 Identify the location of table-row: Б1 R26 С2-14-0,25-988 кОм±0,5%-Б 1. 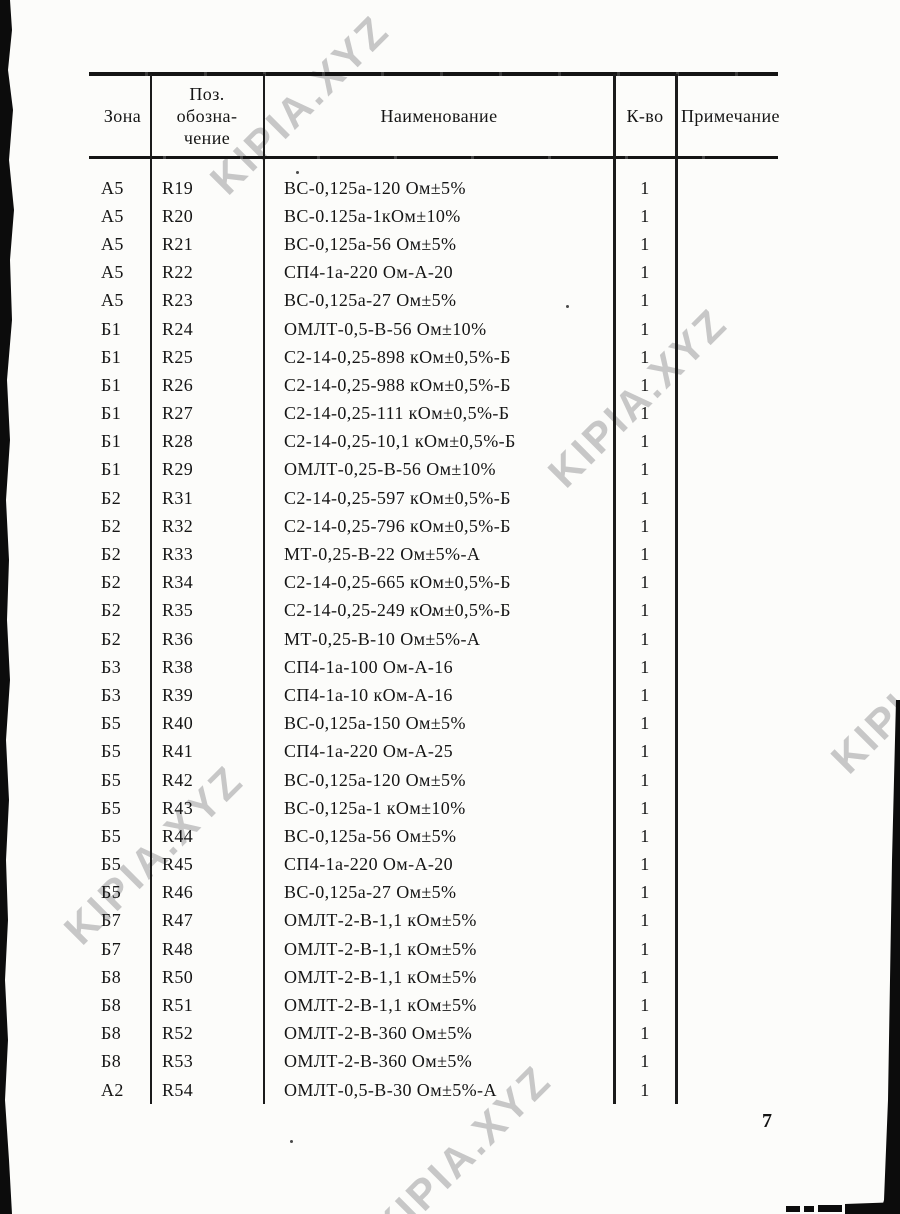
(442, 385).